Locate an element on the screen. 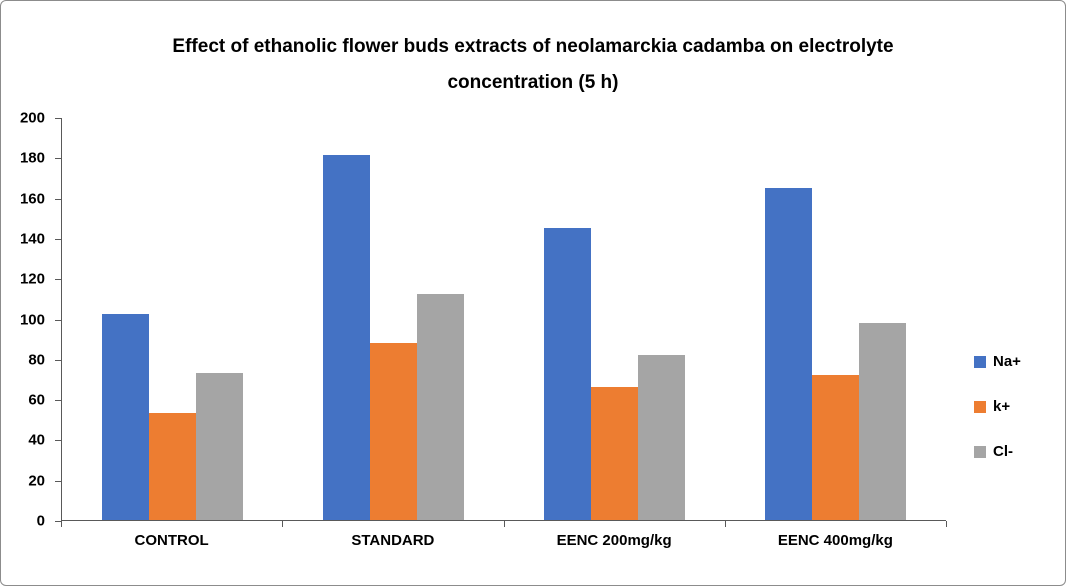 The width and height of the screenshot is (1066, 586). legend-item-k: k+ is located at coordinates (997, 406).